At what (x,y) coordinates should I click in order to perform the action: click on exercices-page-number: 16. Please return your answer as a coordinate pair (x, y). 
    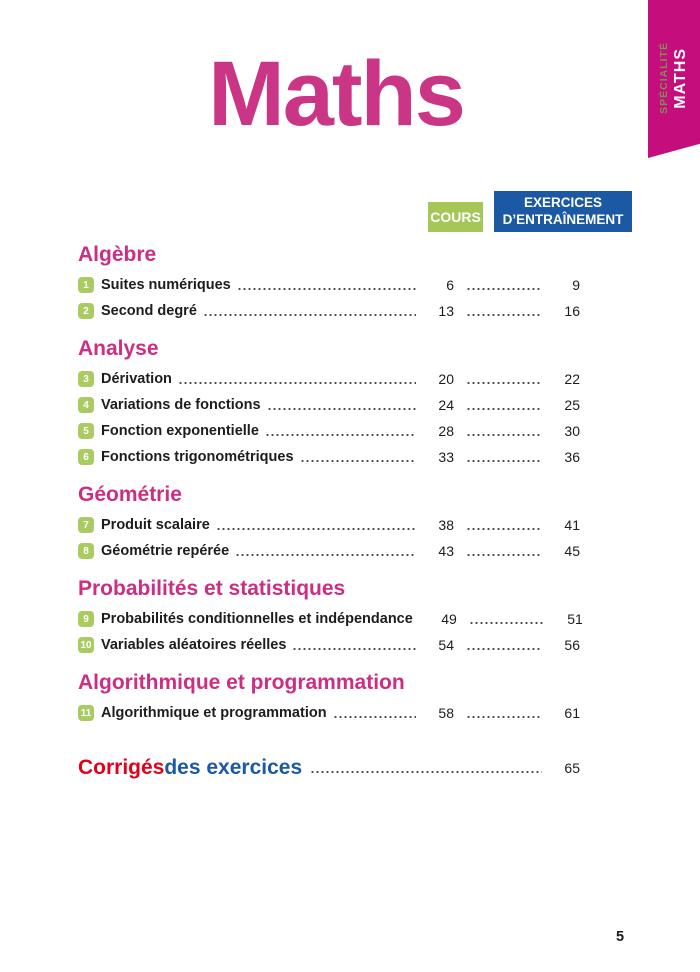
    Looking at the image, I should click on (572, 311).